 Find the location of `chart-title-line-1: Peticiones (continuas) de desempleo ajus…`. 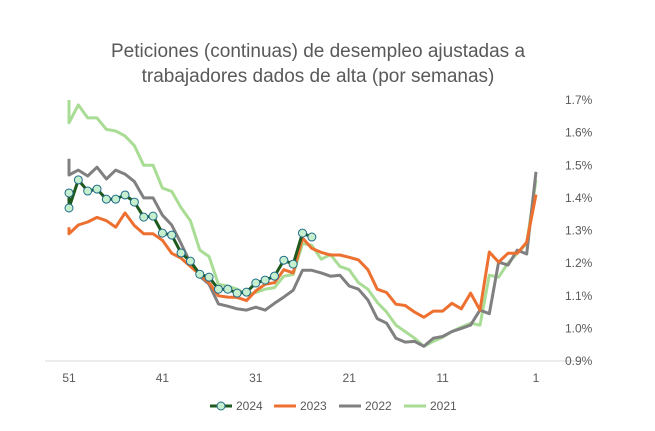

chart-title-line-1: Peticiones (continuas) de desempleo ajus… is located at coordinates (318, 51).